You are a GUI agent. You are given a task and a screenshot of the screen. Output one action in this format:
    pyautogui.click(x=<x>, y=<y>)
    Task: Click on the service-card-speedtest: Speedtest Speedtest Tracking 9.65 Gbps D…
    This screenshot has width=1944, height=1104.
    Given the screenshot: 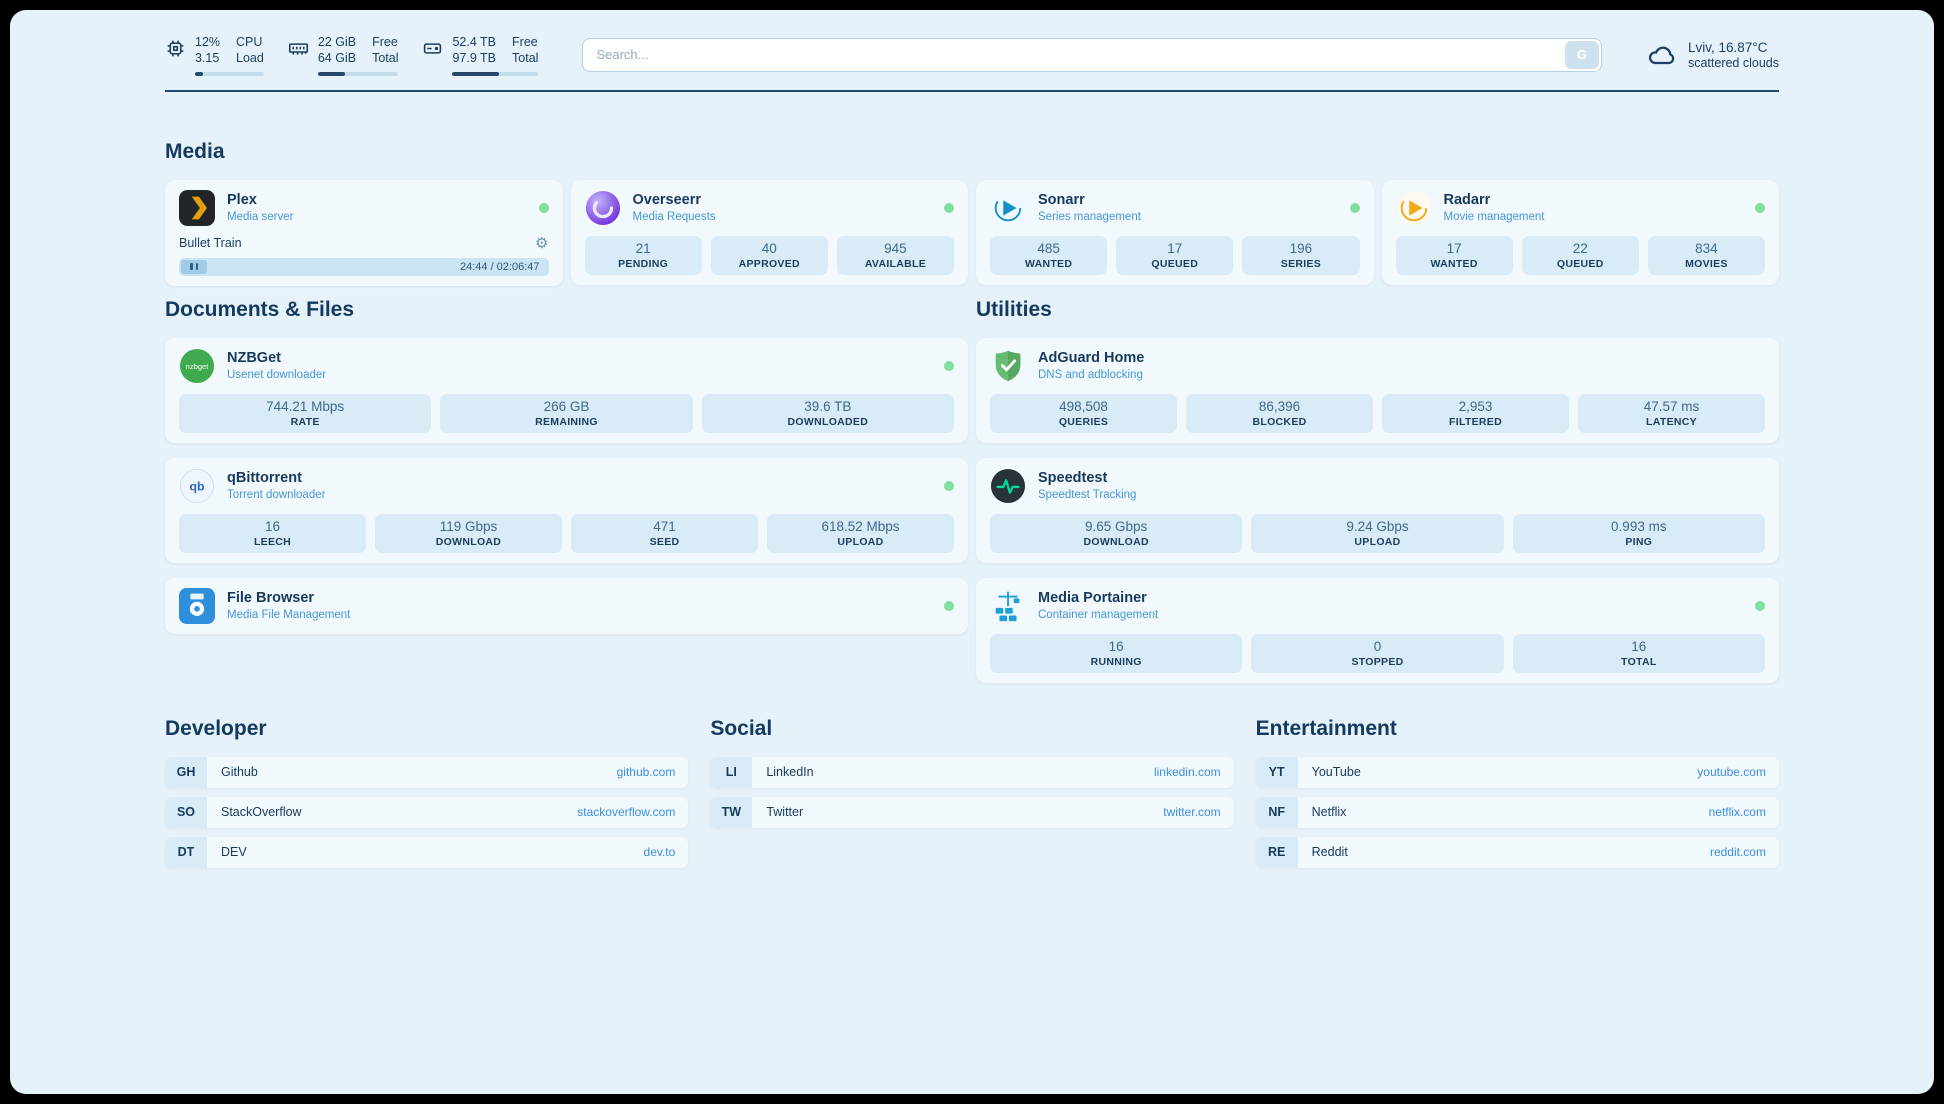 What is the action you would take?
    pyautogui.click(x=1377, y=510)
    